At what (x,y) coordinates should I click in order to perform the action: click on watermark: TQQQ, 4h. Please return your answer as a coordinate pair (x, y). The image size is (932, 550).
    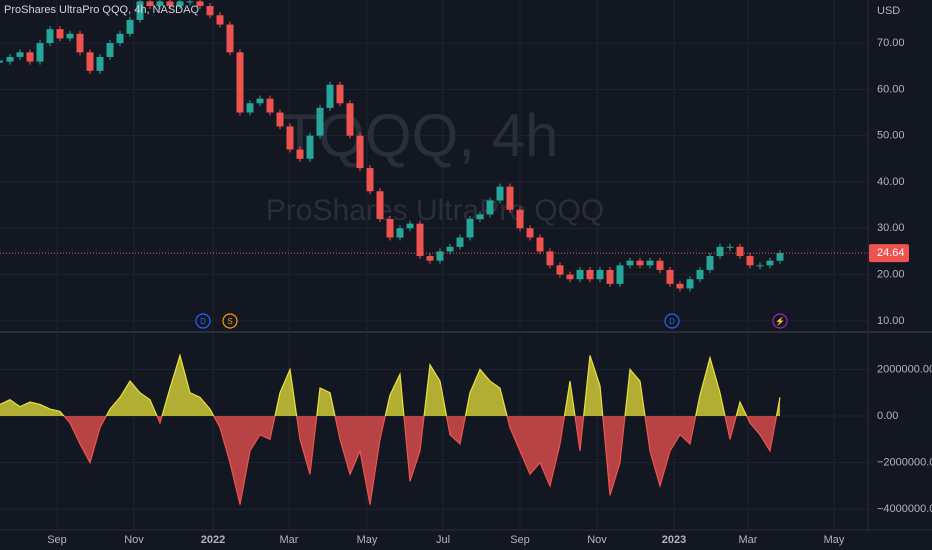
    Looking at the image, I should click on (420, 135).